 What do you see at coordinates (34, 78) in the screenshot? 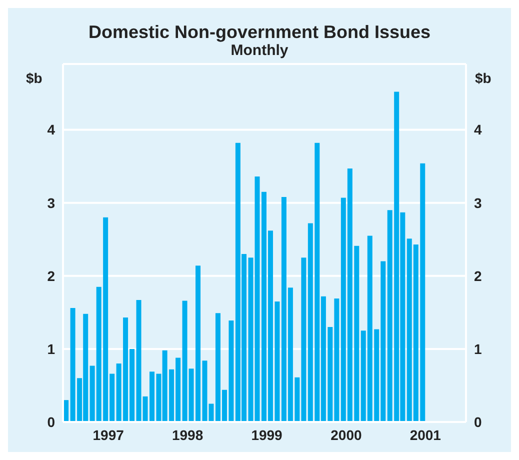
I see `y-axis-title: $b` at bounding box center [34, 78].